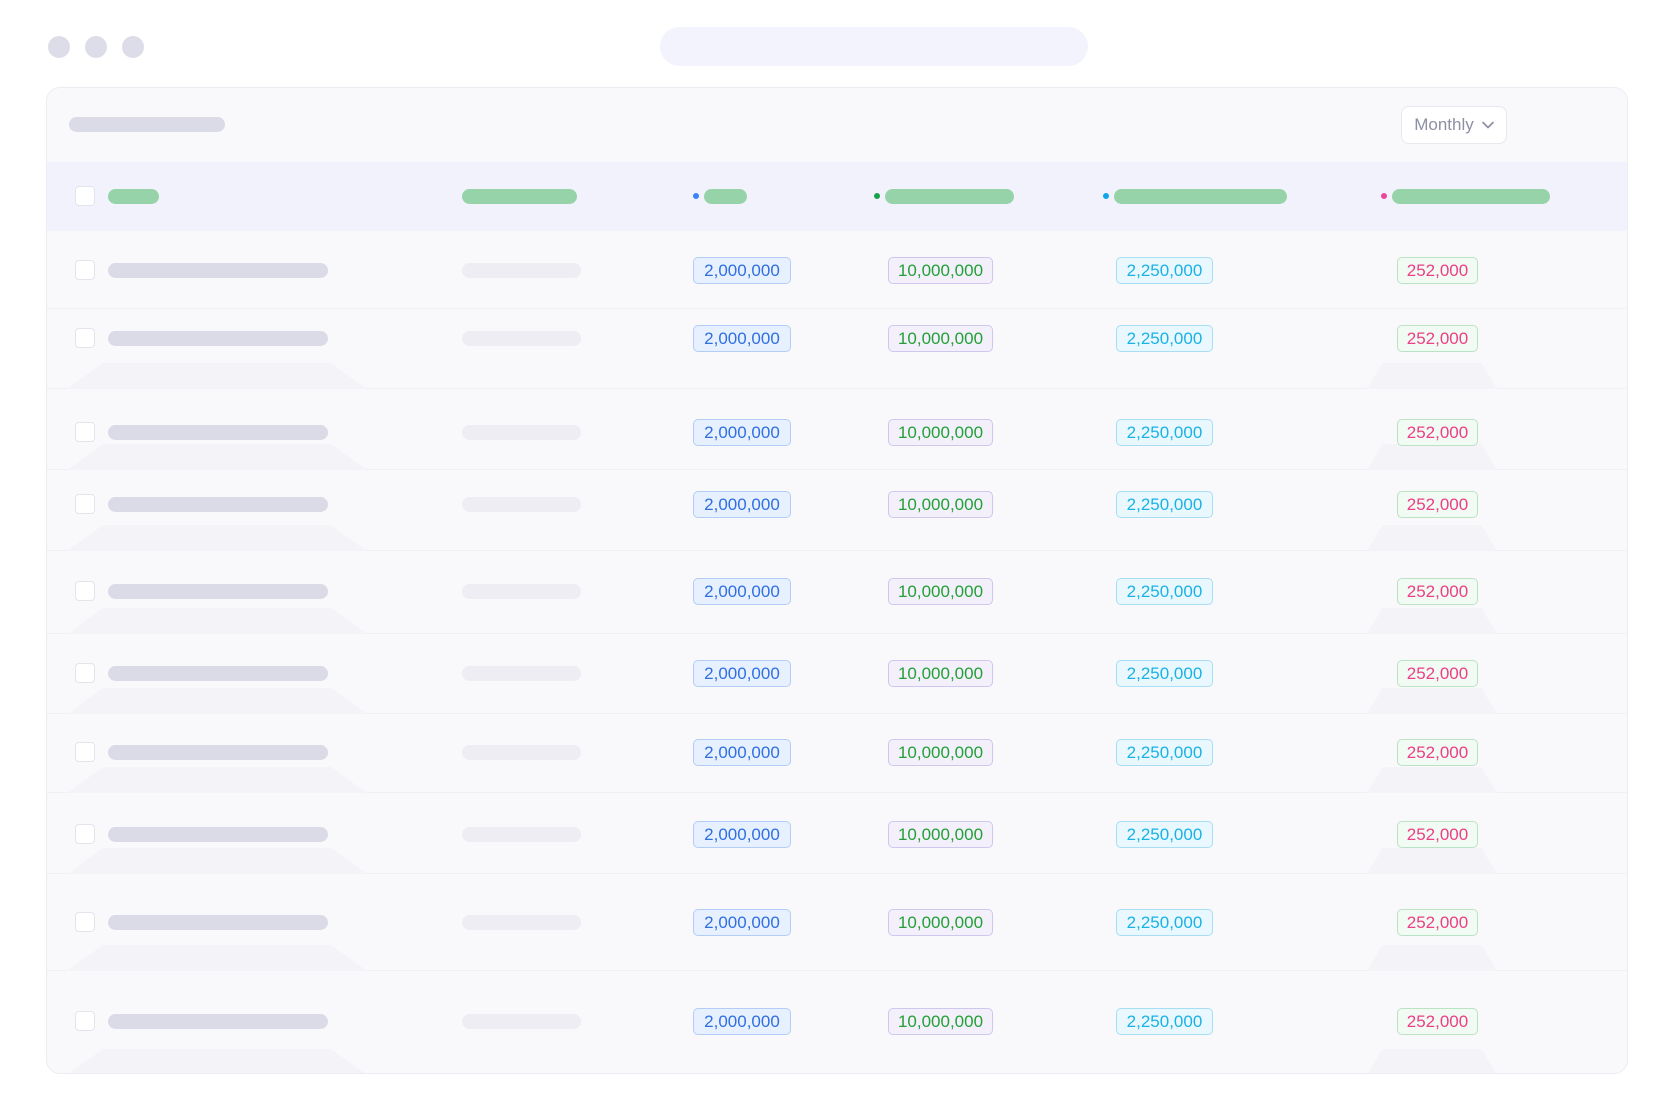  What do you see at coordinates (874, 46) in the screenshot?
I see `address-bar` at bounding box center [874, 46].